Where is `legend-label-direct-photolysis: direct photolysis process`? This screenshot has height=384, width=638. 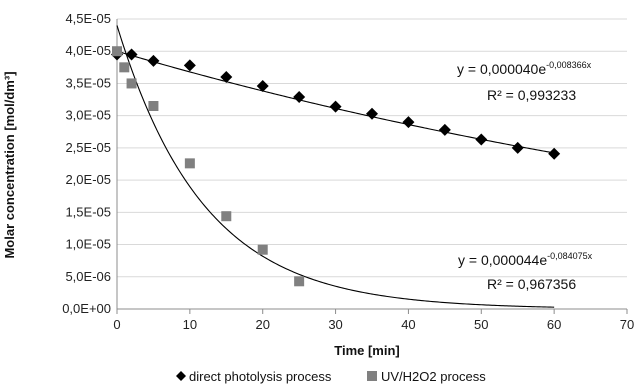
legend-label-direct-photolysis: direct photolysis process is located at coordinates (260, 376).